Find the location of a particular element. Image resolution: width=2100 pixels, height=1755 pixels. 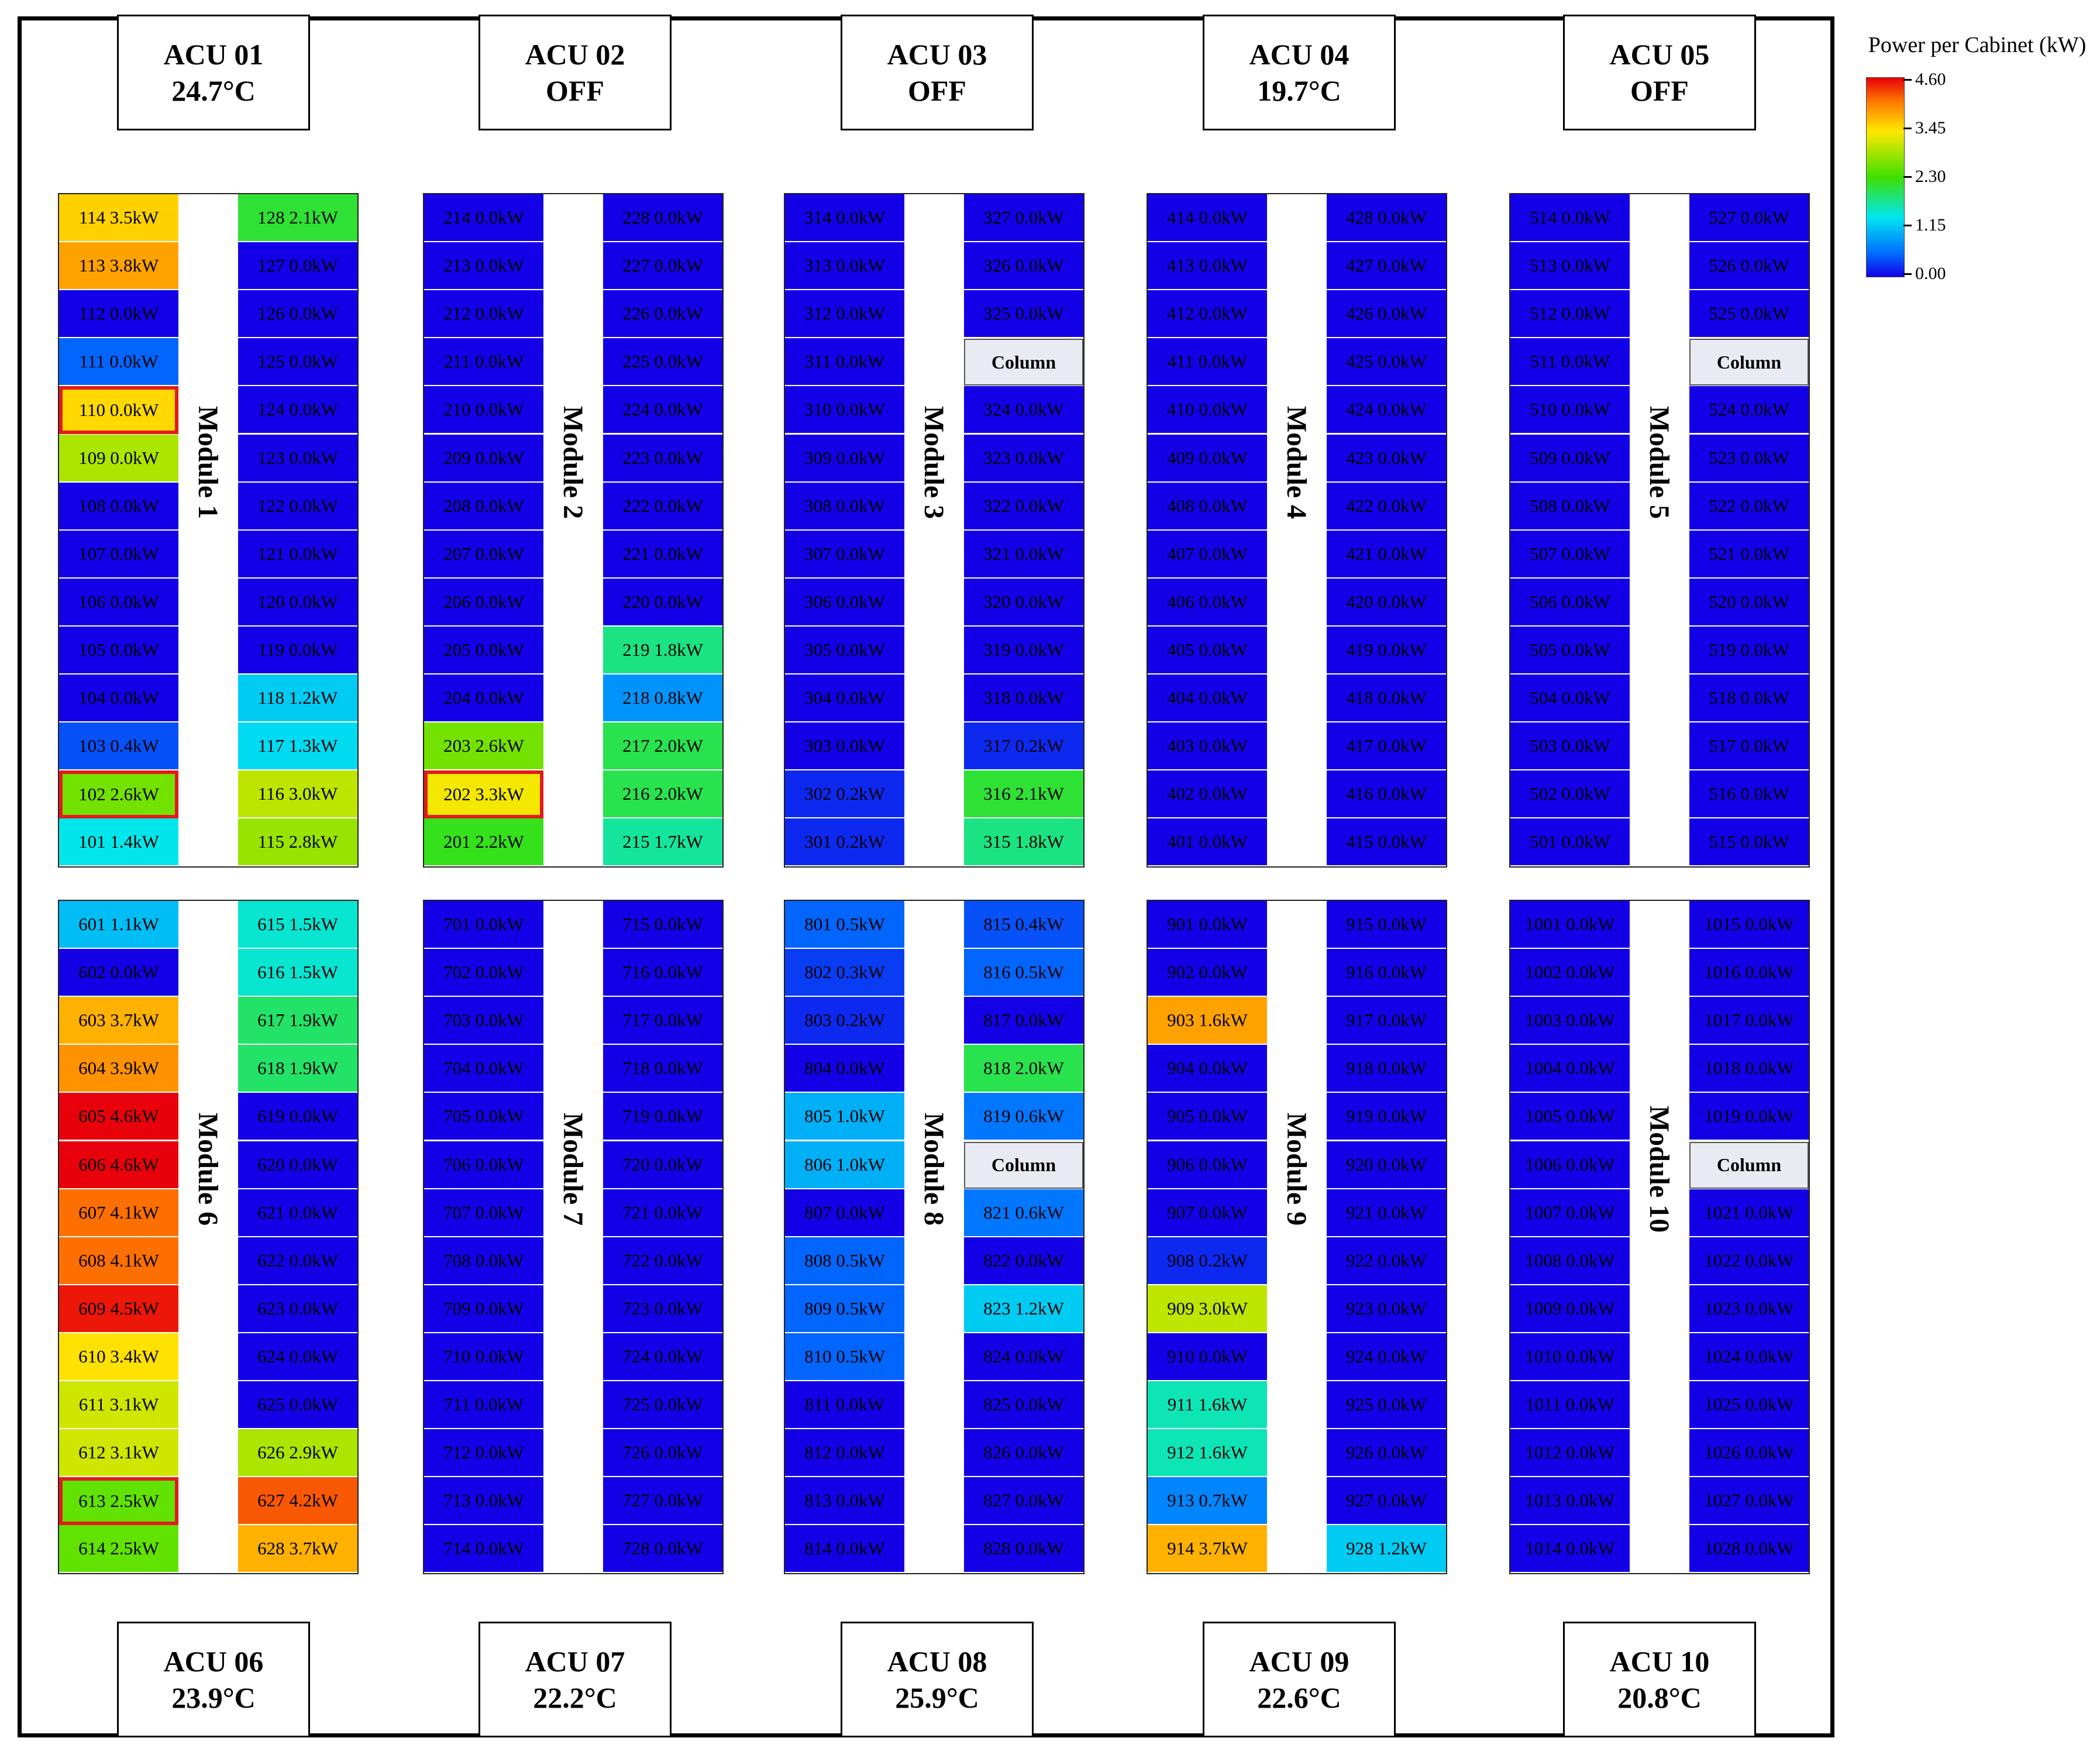

cabinet-cell: 709 0.0kW is located at coordinates (484, 1309).